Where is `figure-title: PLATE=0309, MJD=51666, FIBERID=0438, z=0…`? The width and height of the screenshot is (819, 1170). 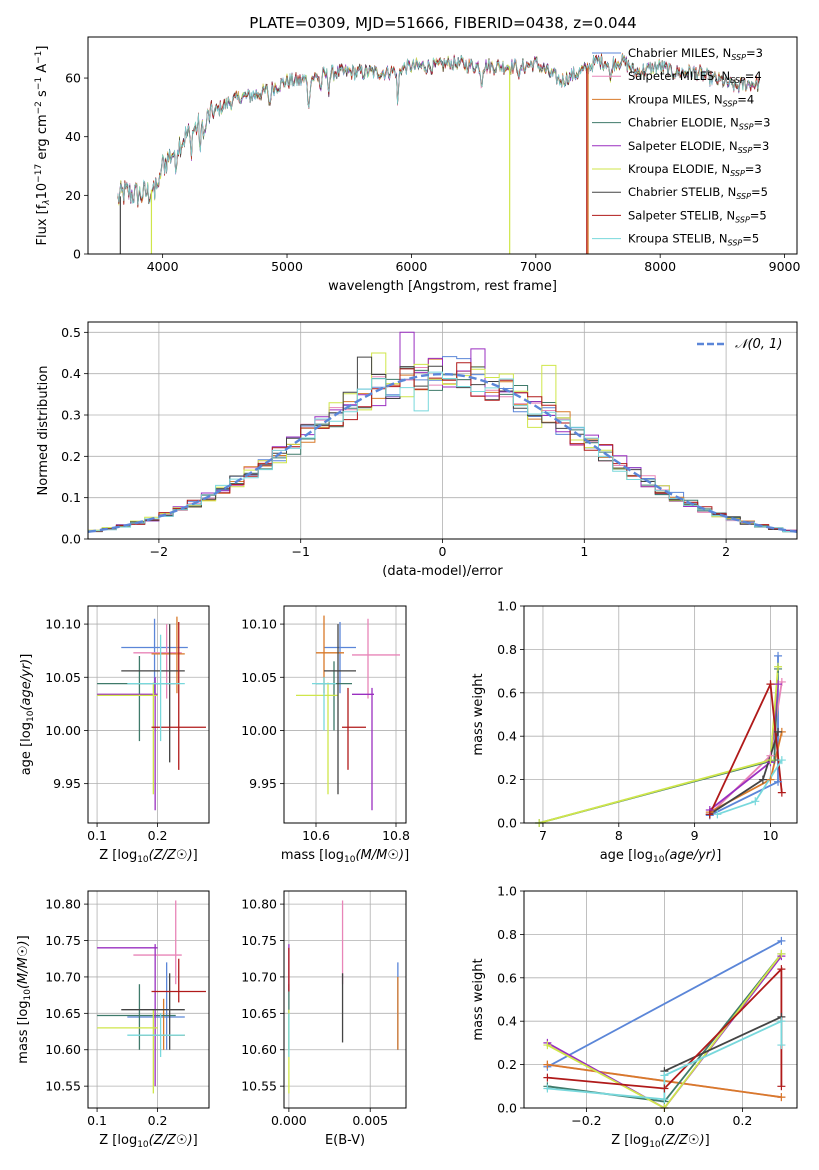
figure-title: PLATE=0309, MJD=51666, FIBERID=0438, z=0… is located at coordinates (442, 23).